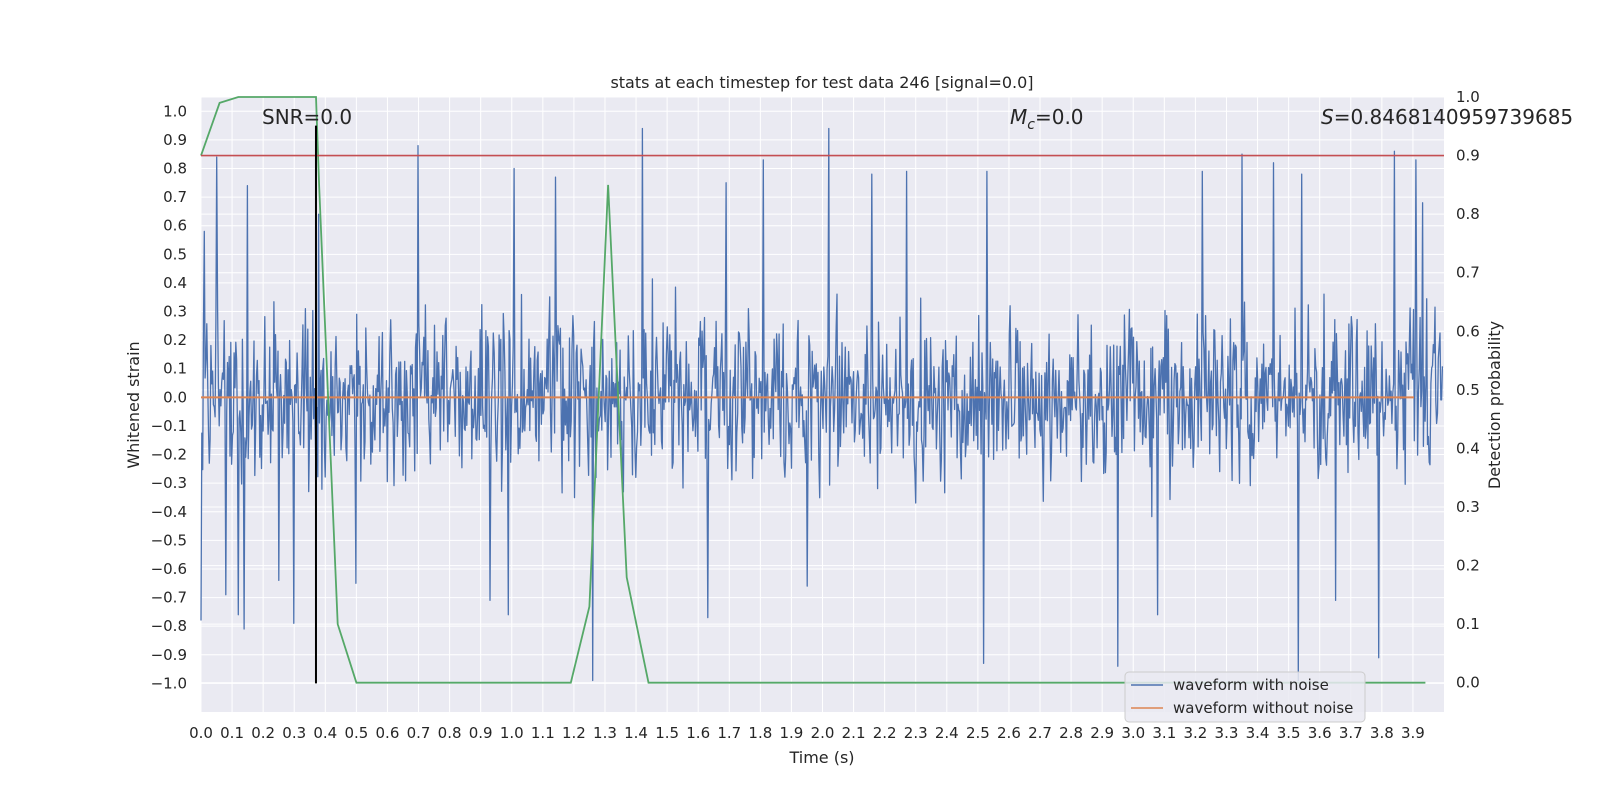 Image resolution: width=1600 pixels, height=800 pixels. I want to click on chirp-mass-value: =0.0, so click(1059, 117).